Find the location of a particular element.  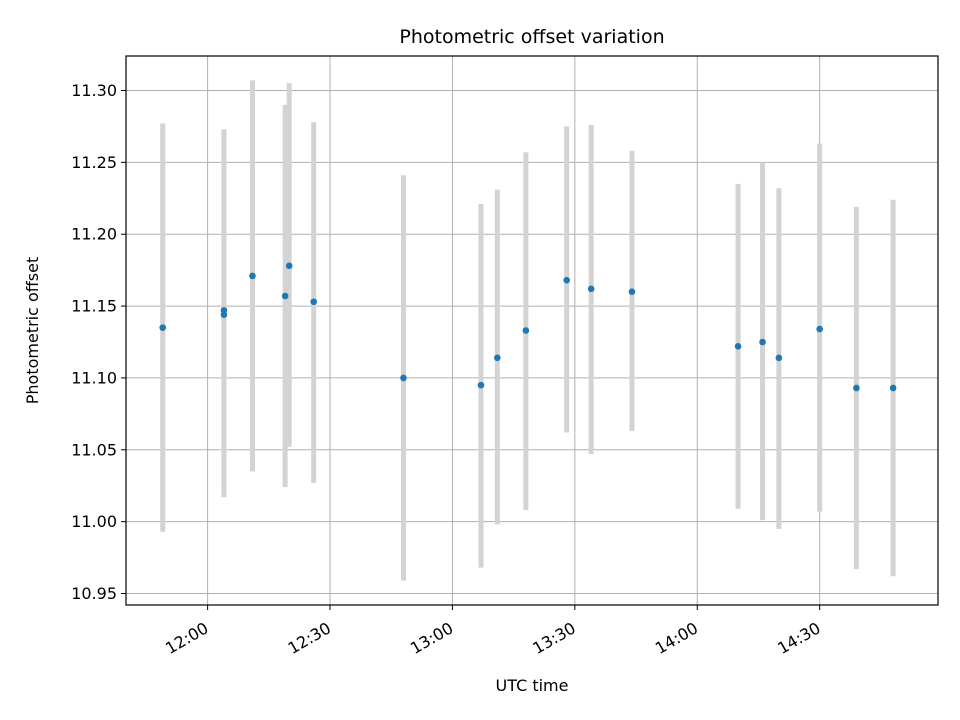

y-tick-label: 11.30 is located at coordinates (94, 90).